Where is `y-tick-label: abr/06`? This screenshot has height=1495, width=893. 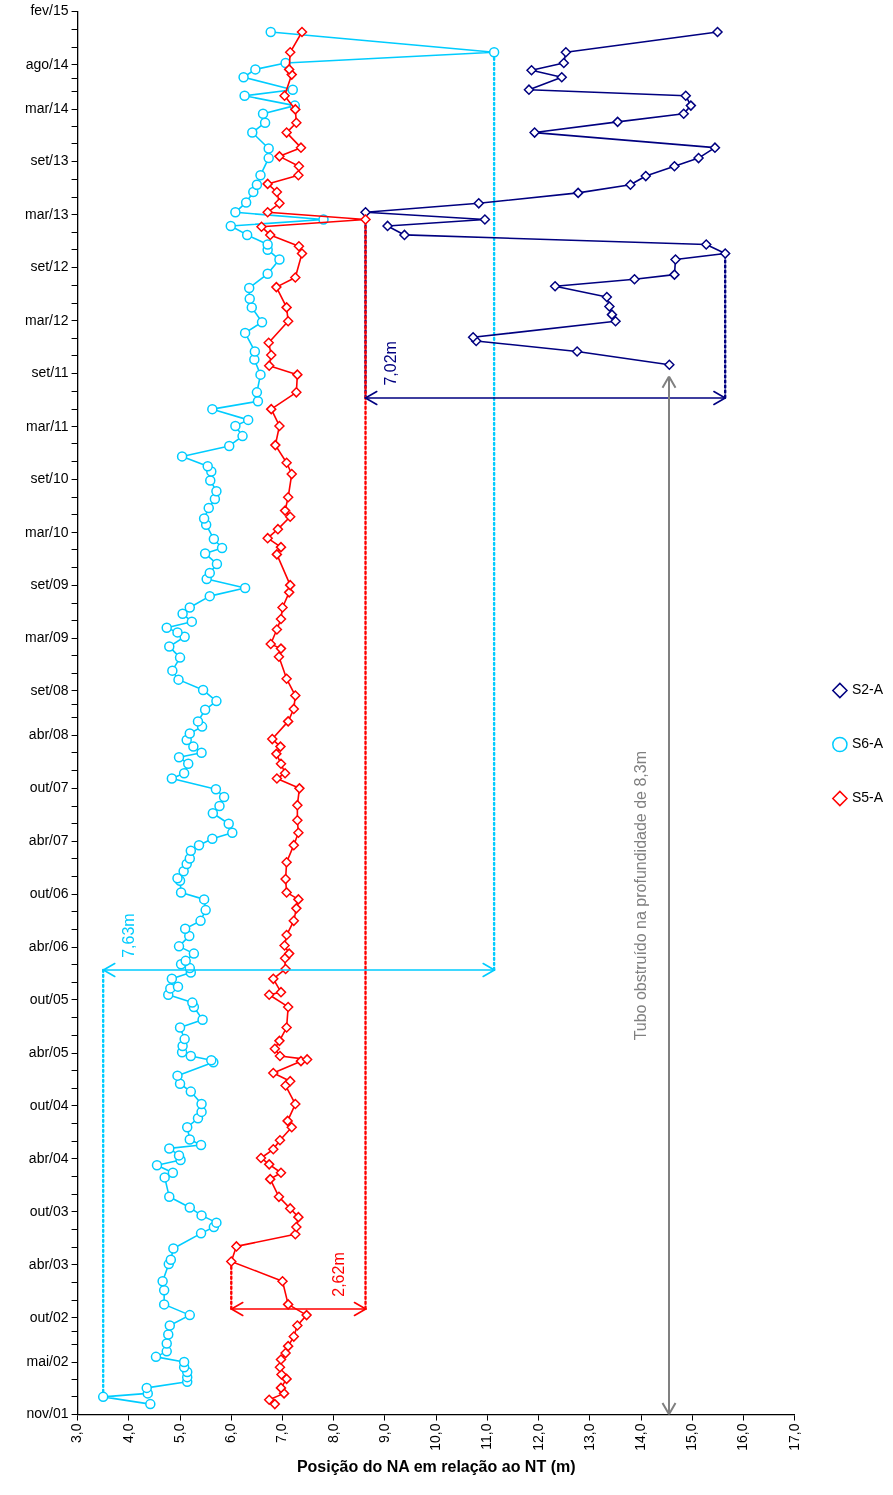 y-tick-label: abr/06 is located at coordinates (48, 946).